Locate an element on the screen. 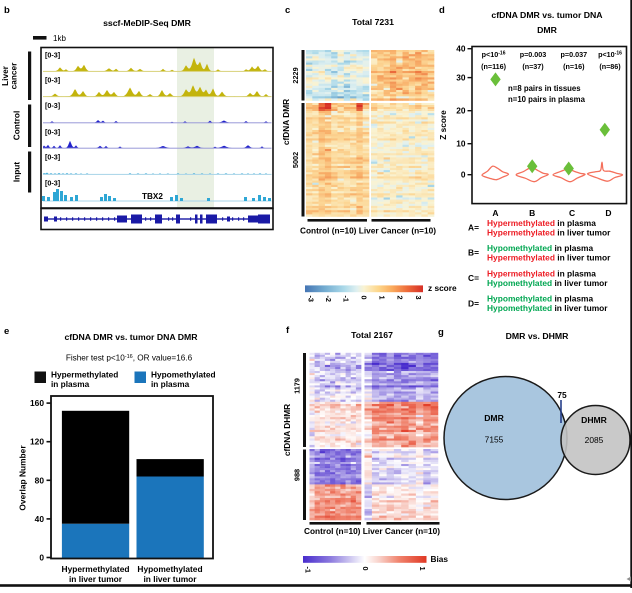 This screenshot has width=632, height=593. svg-text: 75 is located at coordinates (562, 395).